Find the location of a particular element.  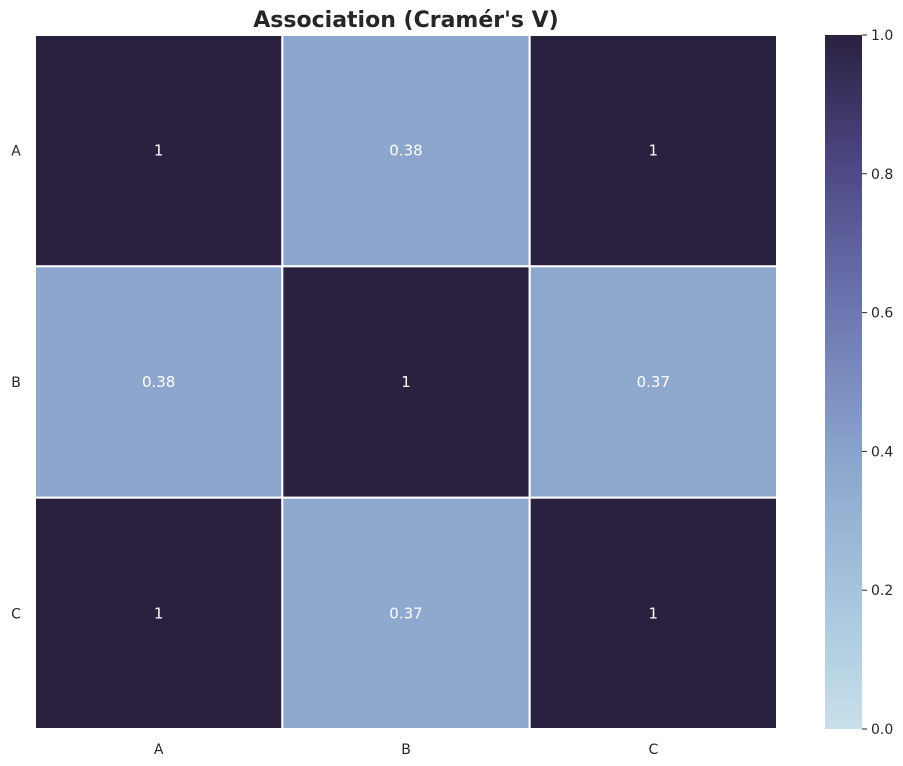

heatmap-cell-A-A is located at coordinates (159, 151).